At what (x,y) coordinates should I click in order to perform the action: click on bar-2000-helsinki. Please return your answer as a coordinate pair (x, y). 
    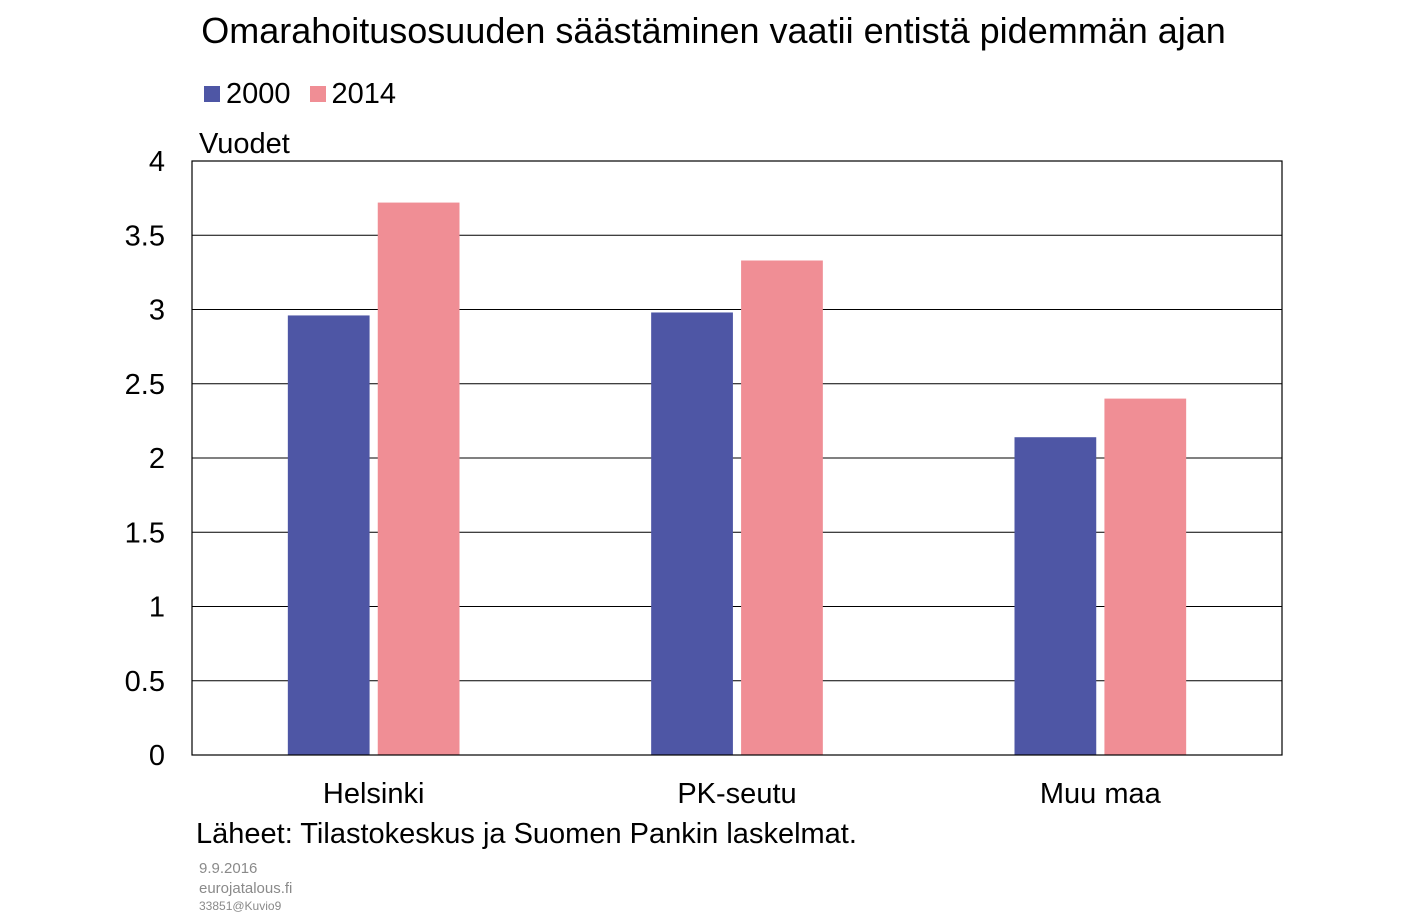
    Looking at the image, I should click on (328, 535).